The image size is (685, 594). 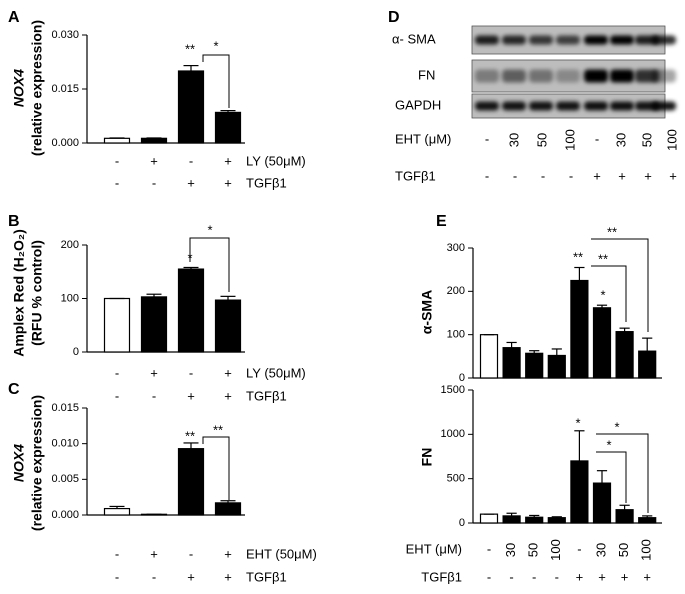 I want to click on blot-row-label: FN, so click(x=426, y=74).